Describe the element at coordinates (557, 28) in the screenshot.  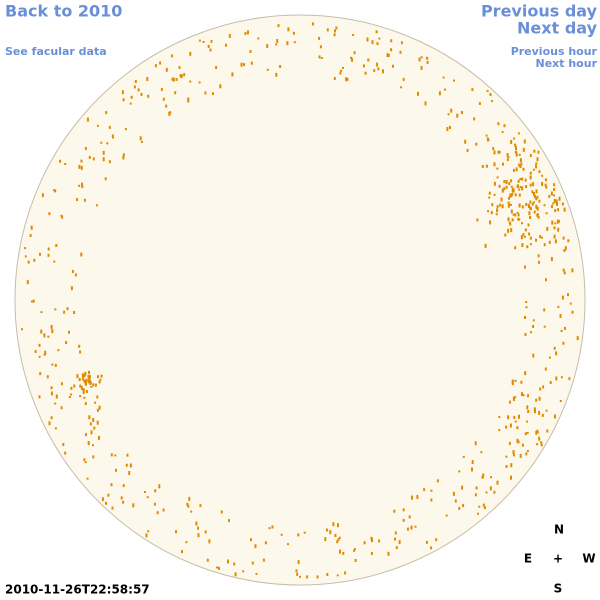
I see `next-day-link: Next day` at that location.